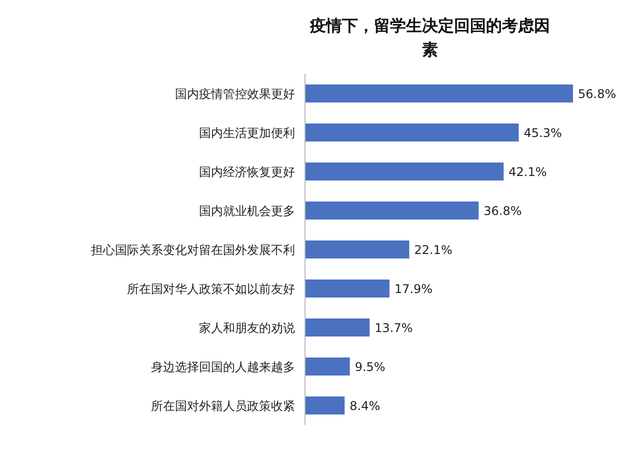 The height and width of the screenshot is (471, 640). What do you see at coordinates (433, 250) in the screenshot?
I see `data-label: 22.1%` at bounding box center [433, 250].